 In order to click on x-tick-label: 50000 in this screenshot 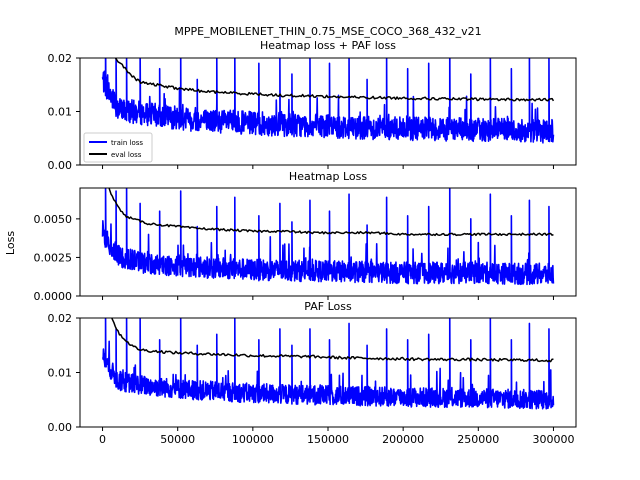, I will do `click(177, 439)`.